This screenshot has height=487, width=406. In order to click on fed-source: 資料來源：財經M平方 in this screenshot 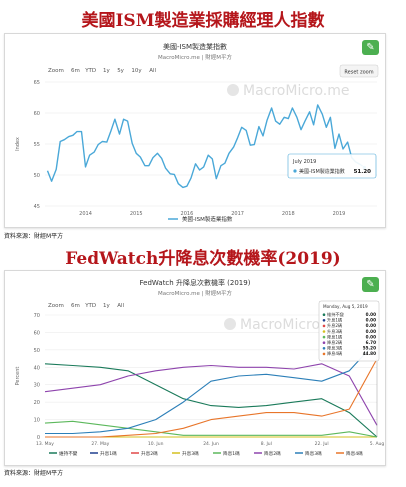, I will do `click(34, 473)`.